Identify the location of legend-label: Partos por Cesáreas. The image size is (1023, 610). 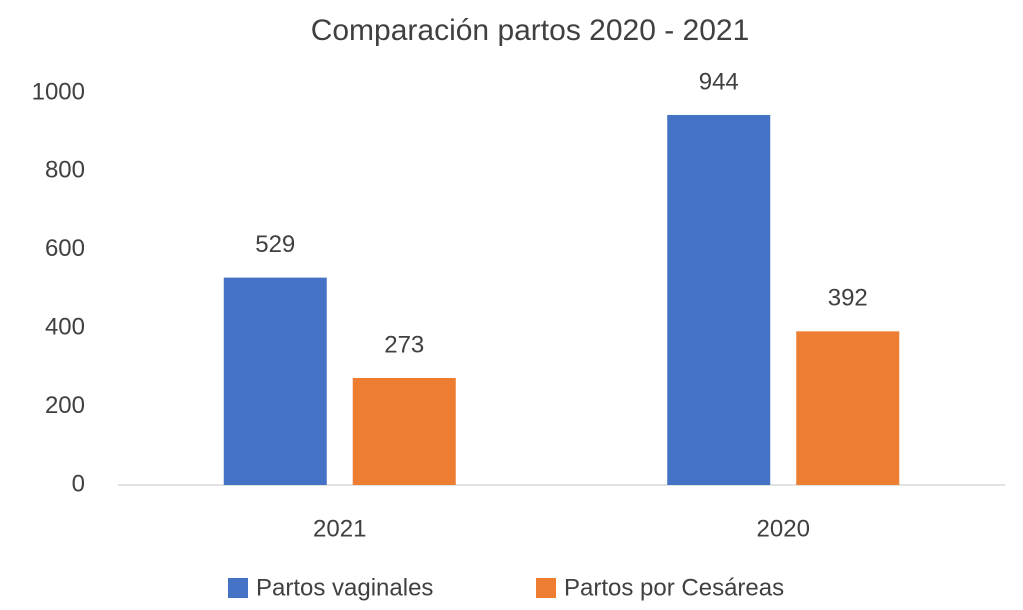
(674, 587).